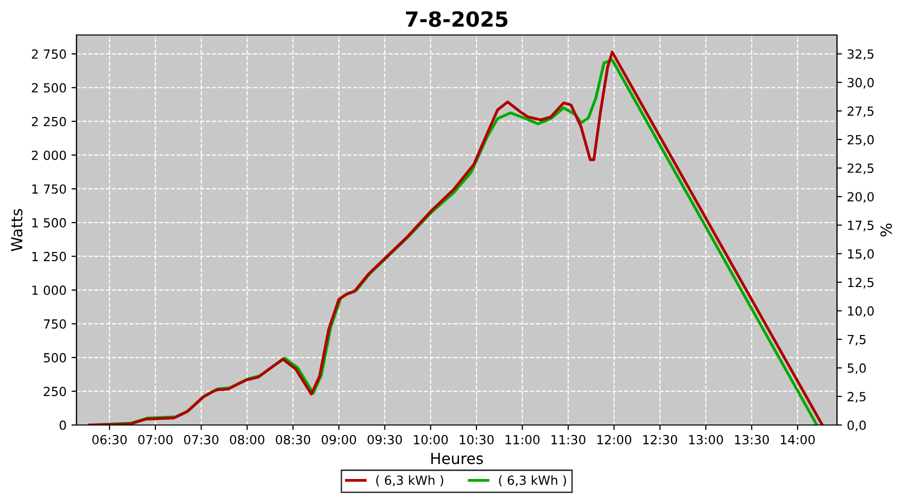 The image size is (900, 500). I want to click on x-tick-label: 08:00, so click(247, 439).